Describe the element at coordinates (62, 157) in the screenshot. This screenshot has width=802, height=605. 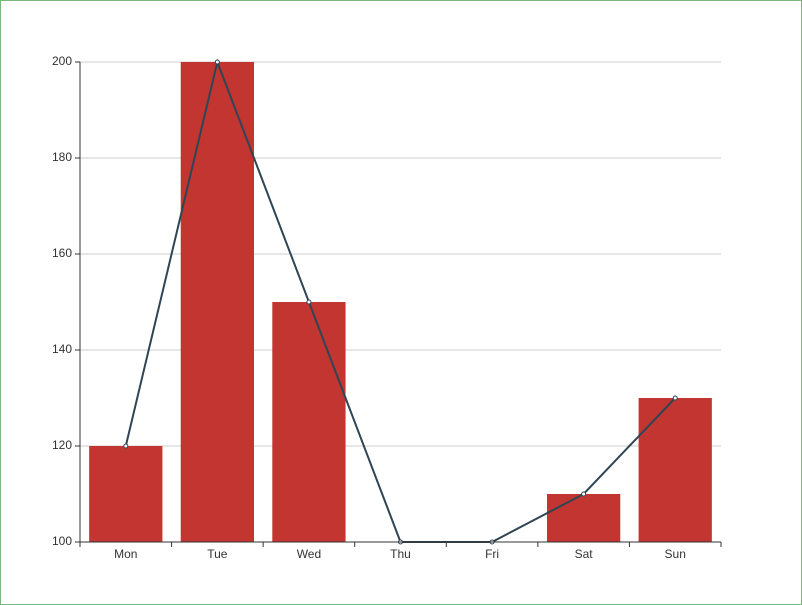
I see `y-tick-label: 180` at that location.